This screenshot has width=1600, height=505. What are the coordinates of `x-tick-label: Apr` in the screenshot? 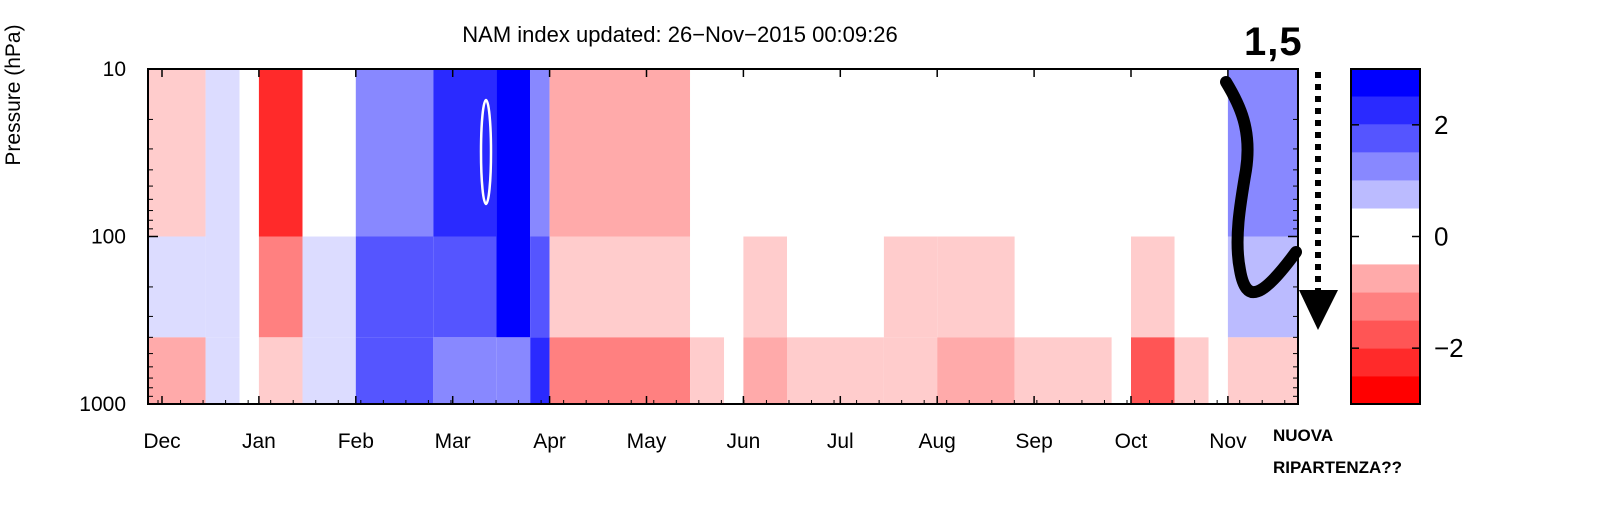 It's located at (549, 441).